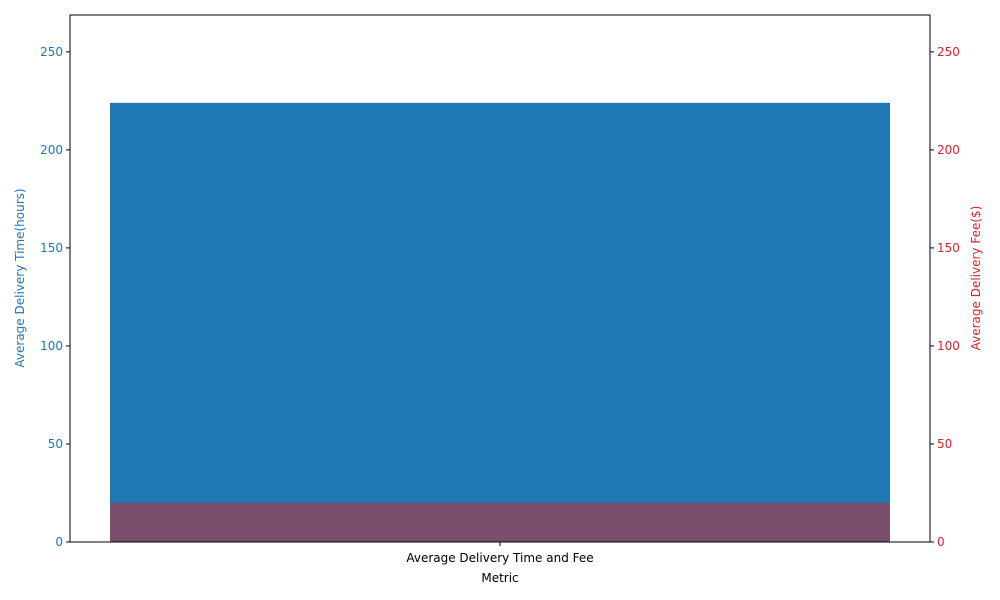 This screenshot has height=600, width=1000. What do you see at coordinates (51, 346) in the screenshot?
I see `left-tick-label: 100` at bounding box center [51, 346].